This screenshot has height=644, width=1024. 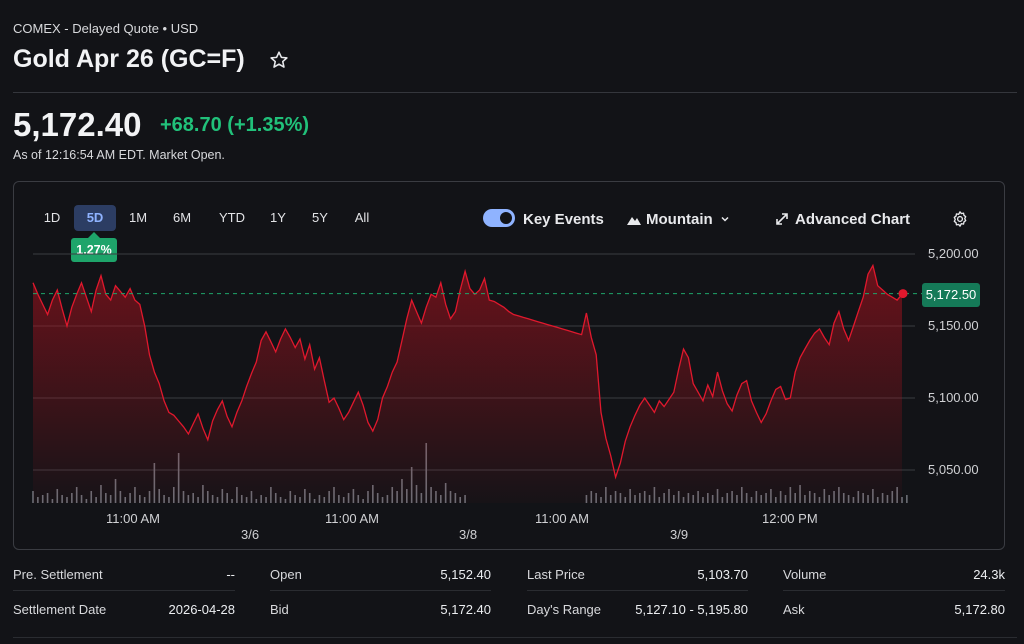 I want to click on chart-type-select: Mountain, so click(x=679, y=219).